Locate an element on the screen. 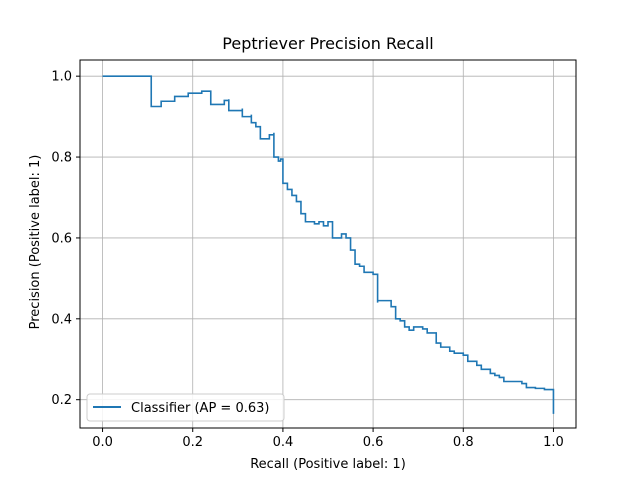  y-axis-label: Precision (Positive label: 1) is located at coordinates (35, 242).